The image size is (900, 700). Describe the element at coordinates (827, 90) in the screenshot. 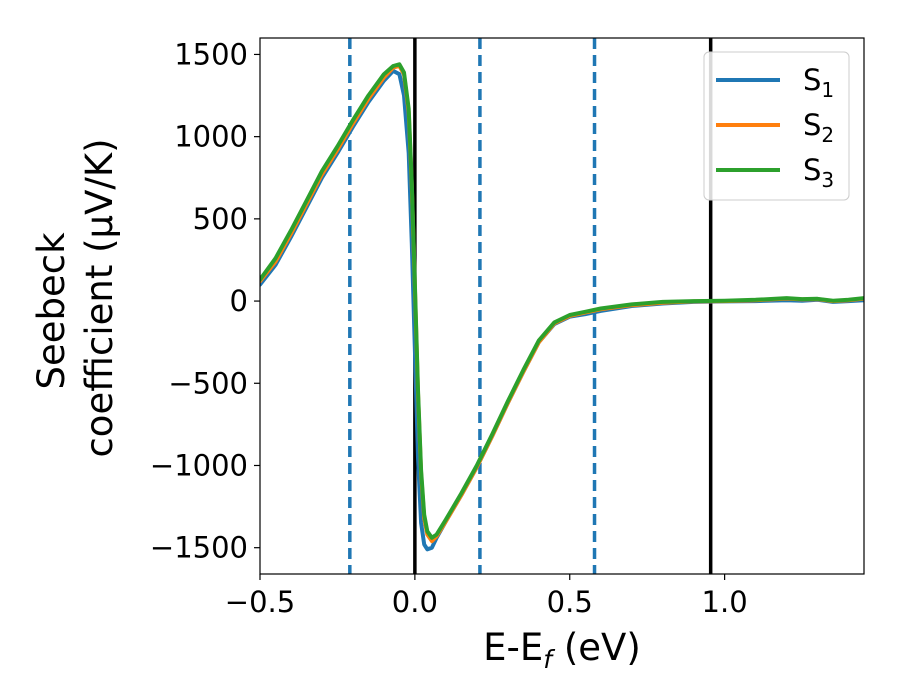

I see `legend-label-subscript: 1` at that location.